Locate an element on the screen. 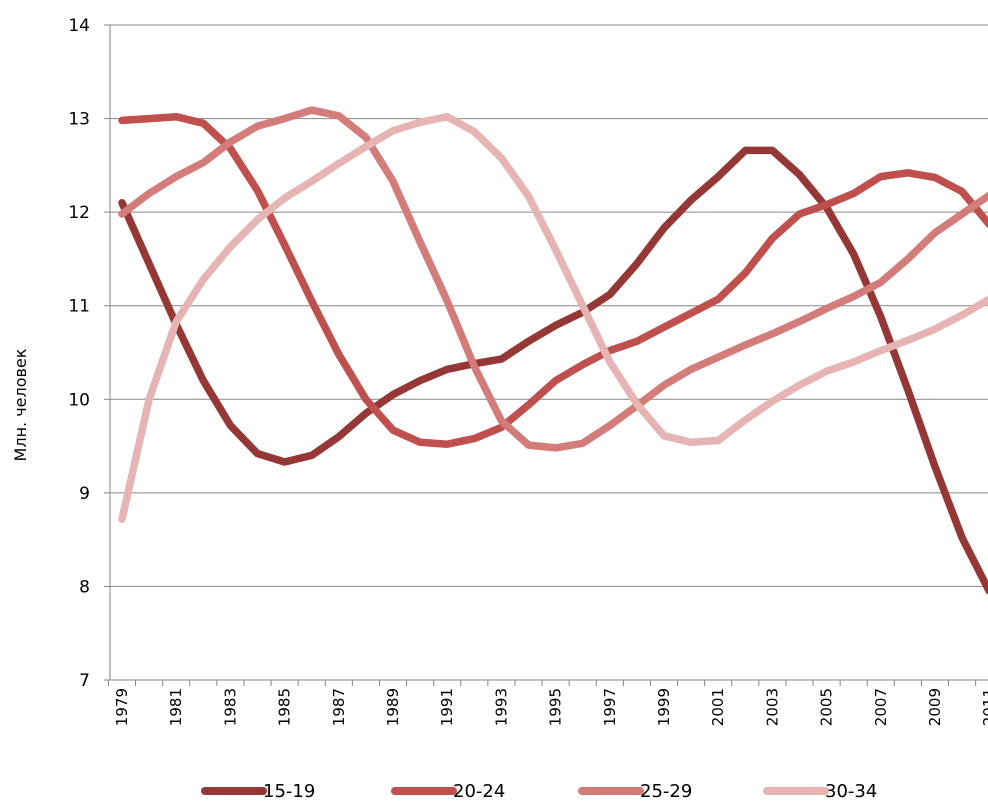 This screenshot has height=803, width=988. x-axis-ticks is located at coordinates (542, 683).